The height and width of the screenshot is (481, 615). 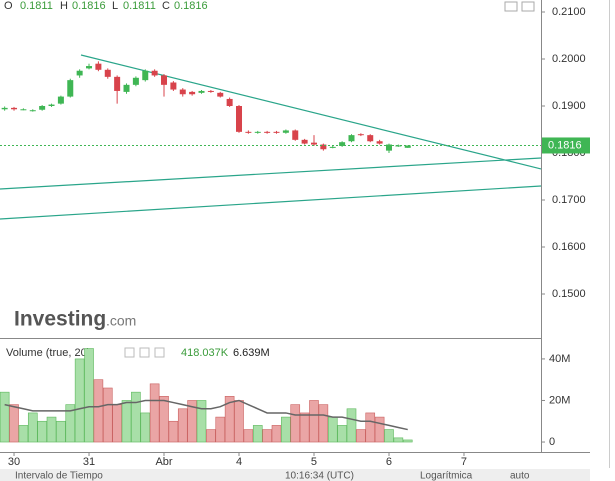 What do you see at coordinates (64, 6) in the screenshot?
I see `legend-key: H` at bounding box center [64, 6].